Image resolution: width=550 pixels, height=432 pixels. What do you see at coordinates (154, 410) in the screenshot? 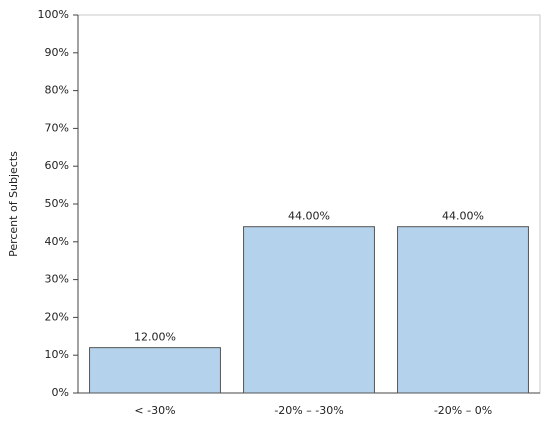
I see `x-tick-label: < -30%` at bounding box center [154, 410].